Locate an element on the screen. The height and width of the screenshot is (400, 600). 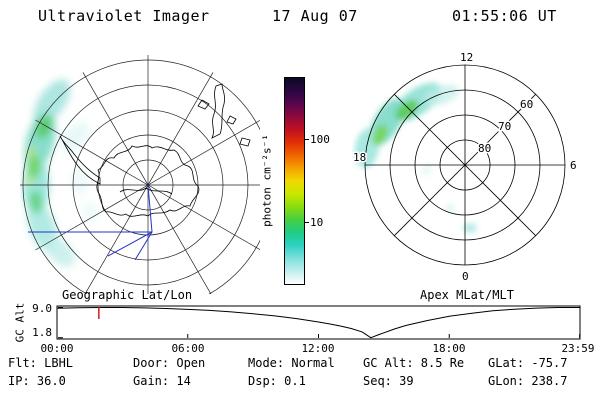
colorbar-tick-100: 100 is located at coordinates (320, 139).